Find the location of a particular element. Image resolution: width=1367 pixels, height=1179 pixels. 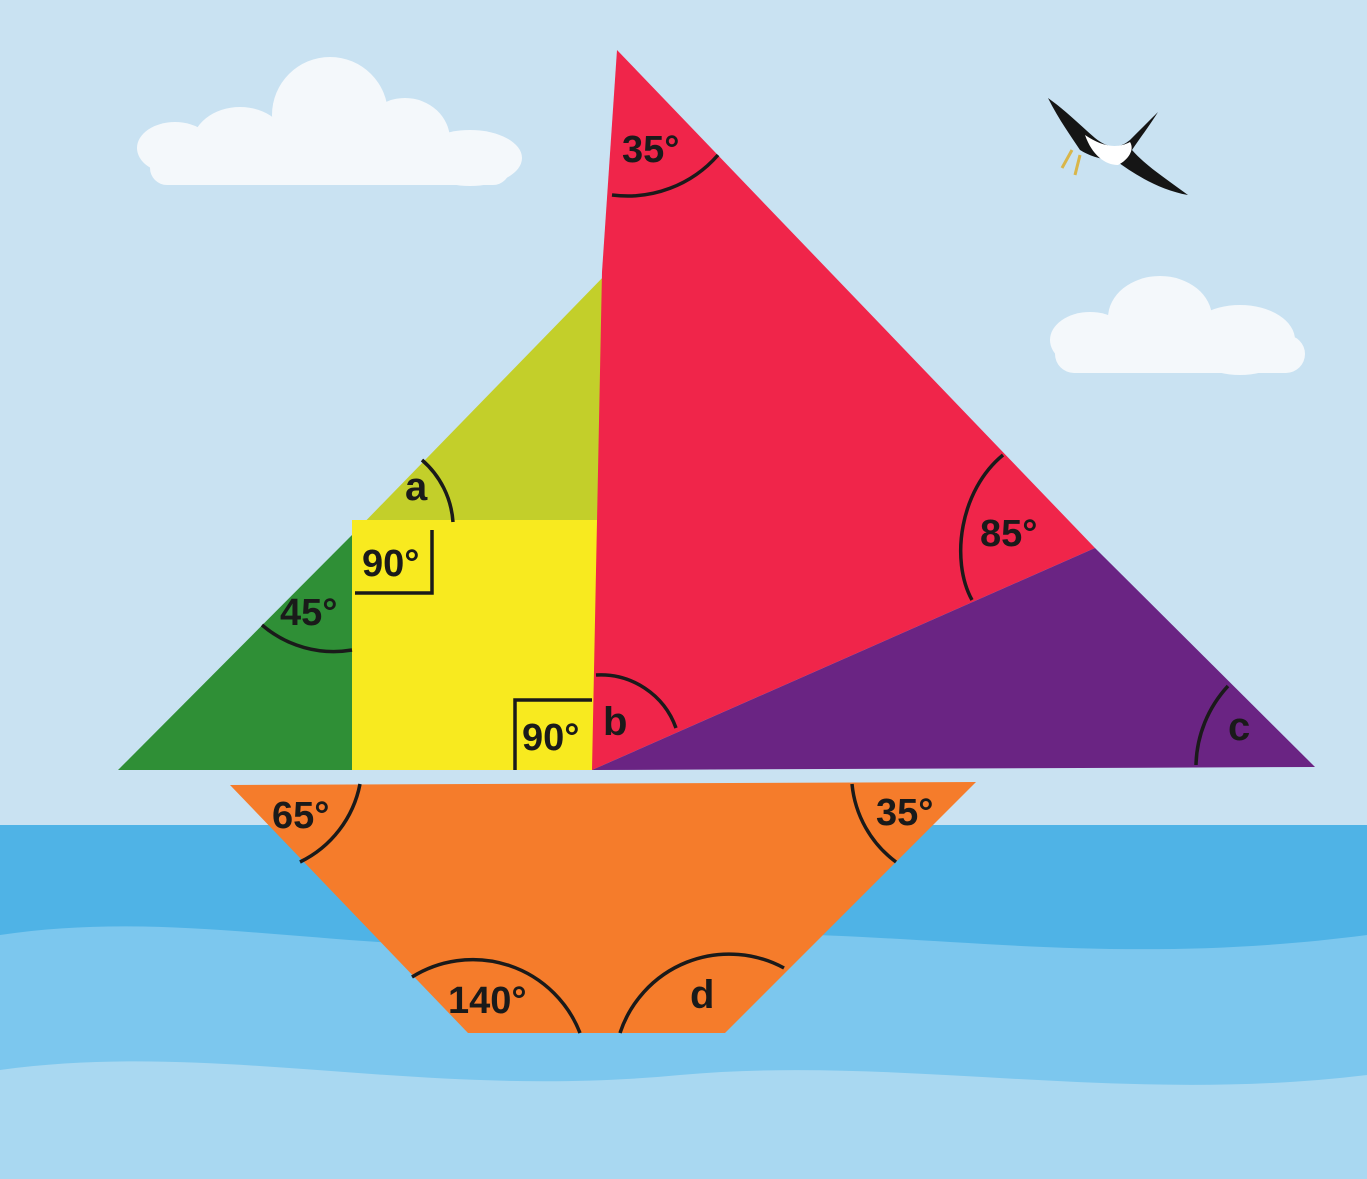

right-angle-box-bottom is located at coordinates (552, 734).